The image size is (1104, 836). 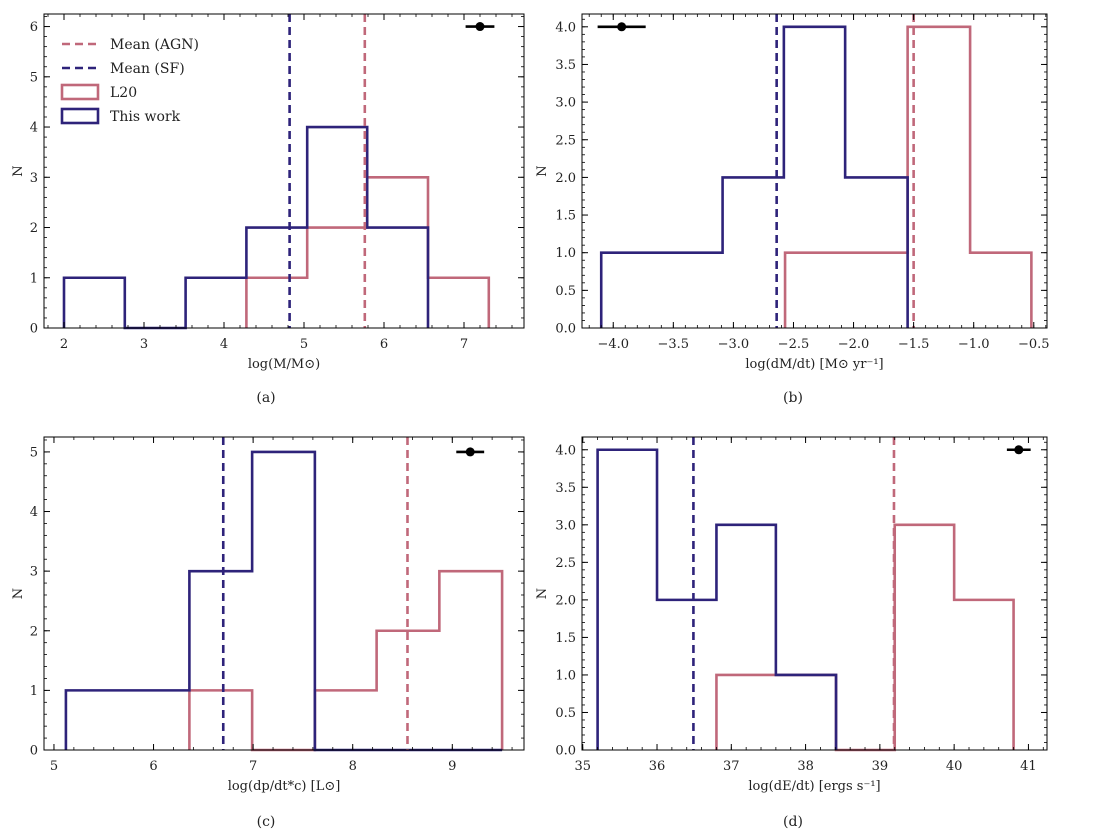 What do you see at coordinates (793, 398) in the screenshot?
I see `panel-caption: (b)` at bounding box center [793, 398].